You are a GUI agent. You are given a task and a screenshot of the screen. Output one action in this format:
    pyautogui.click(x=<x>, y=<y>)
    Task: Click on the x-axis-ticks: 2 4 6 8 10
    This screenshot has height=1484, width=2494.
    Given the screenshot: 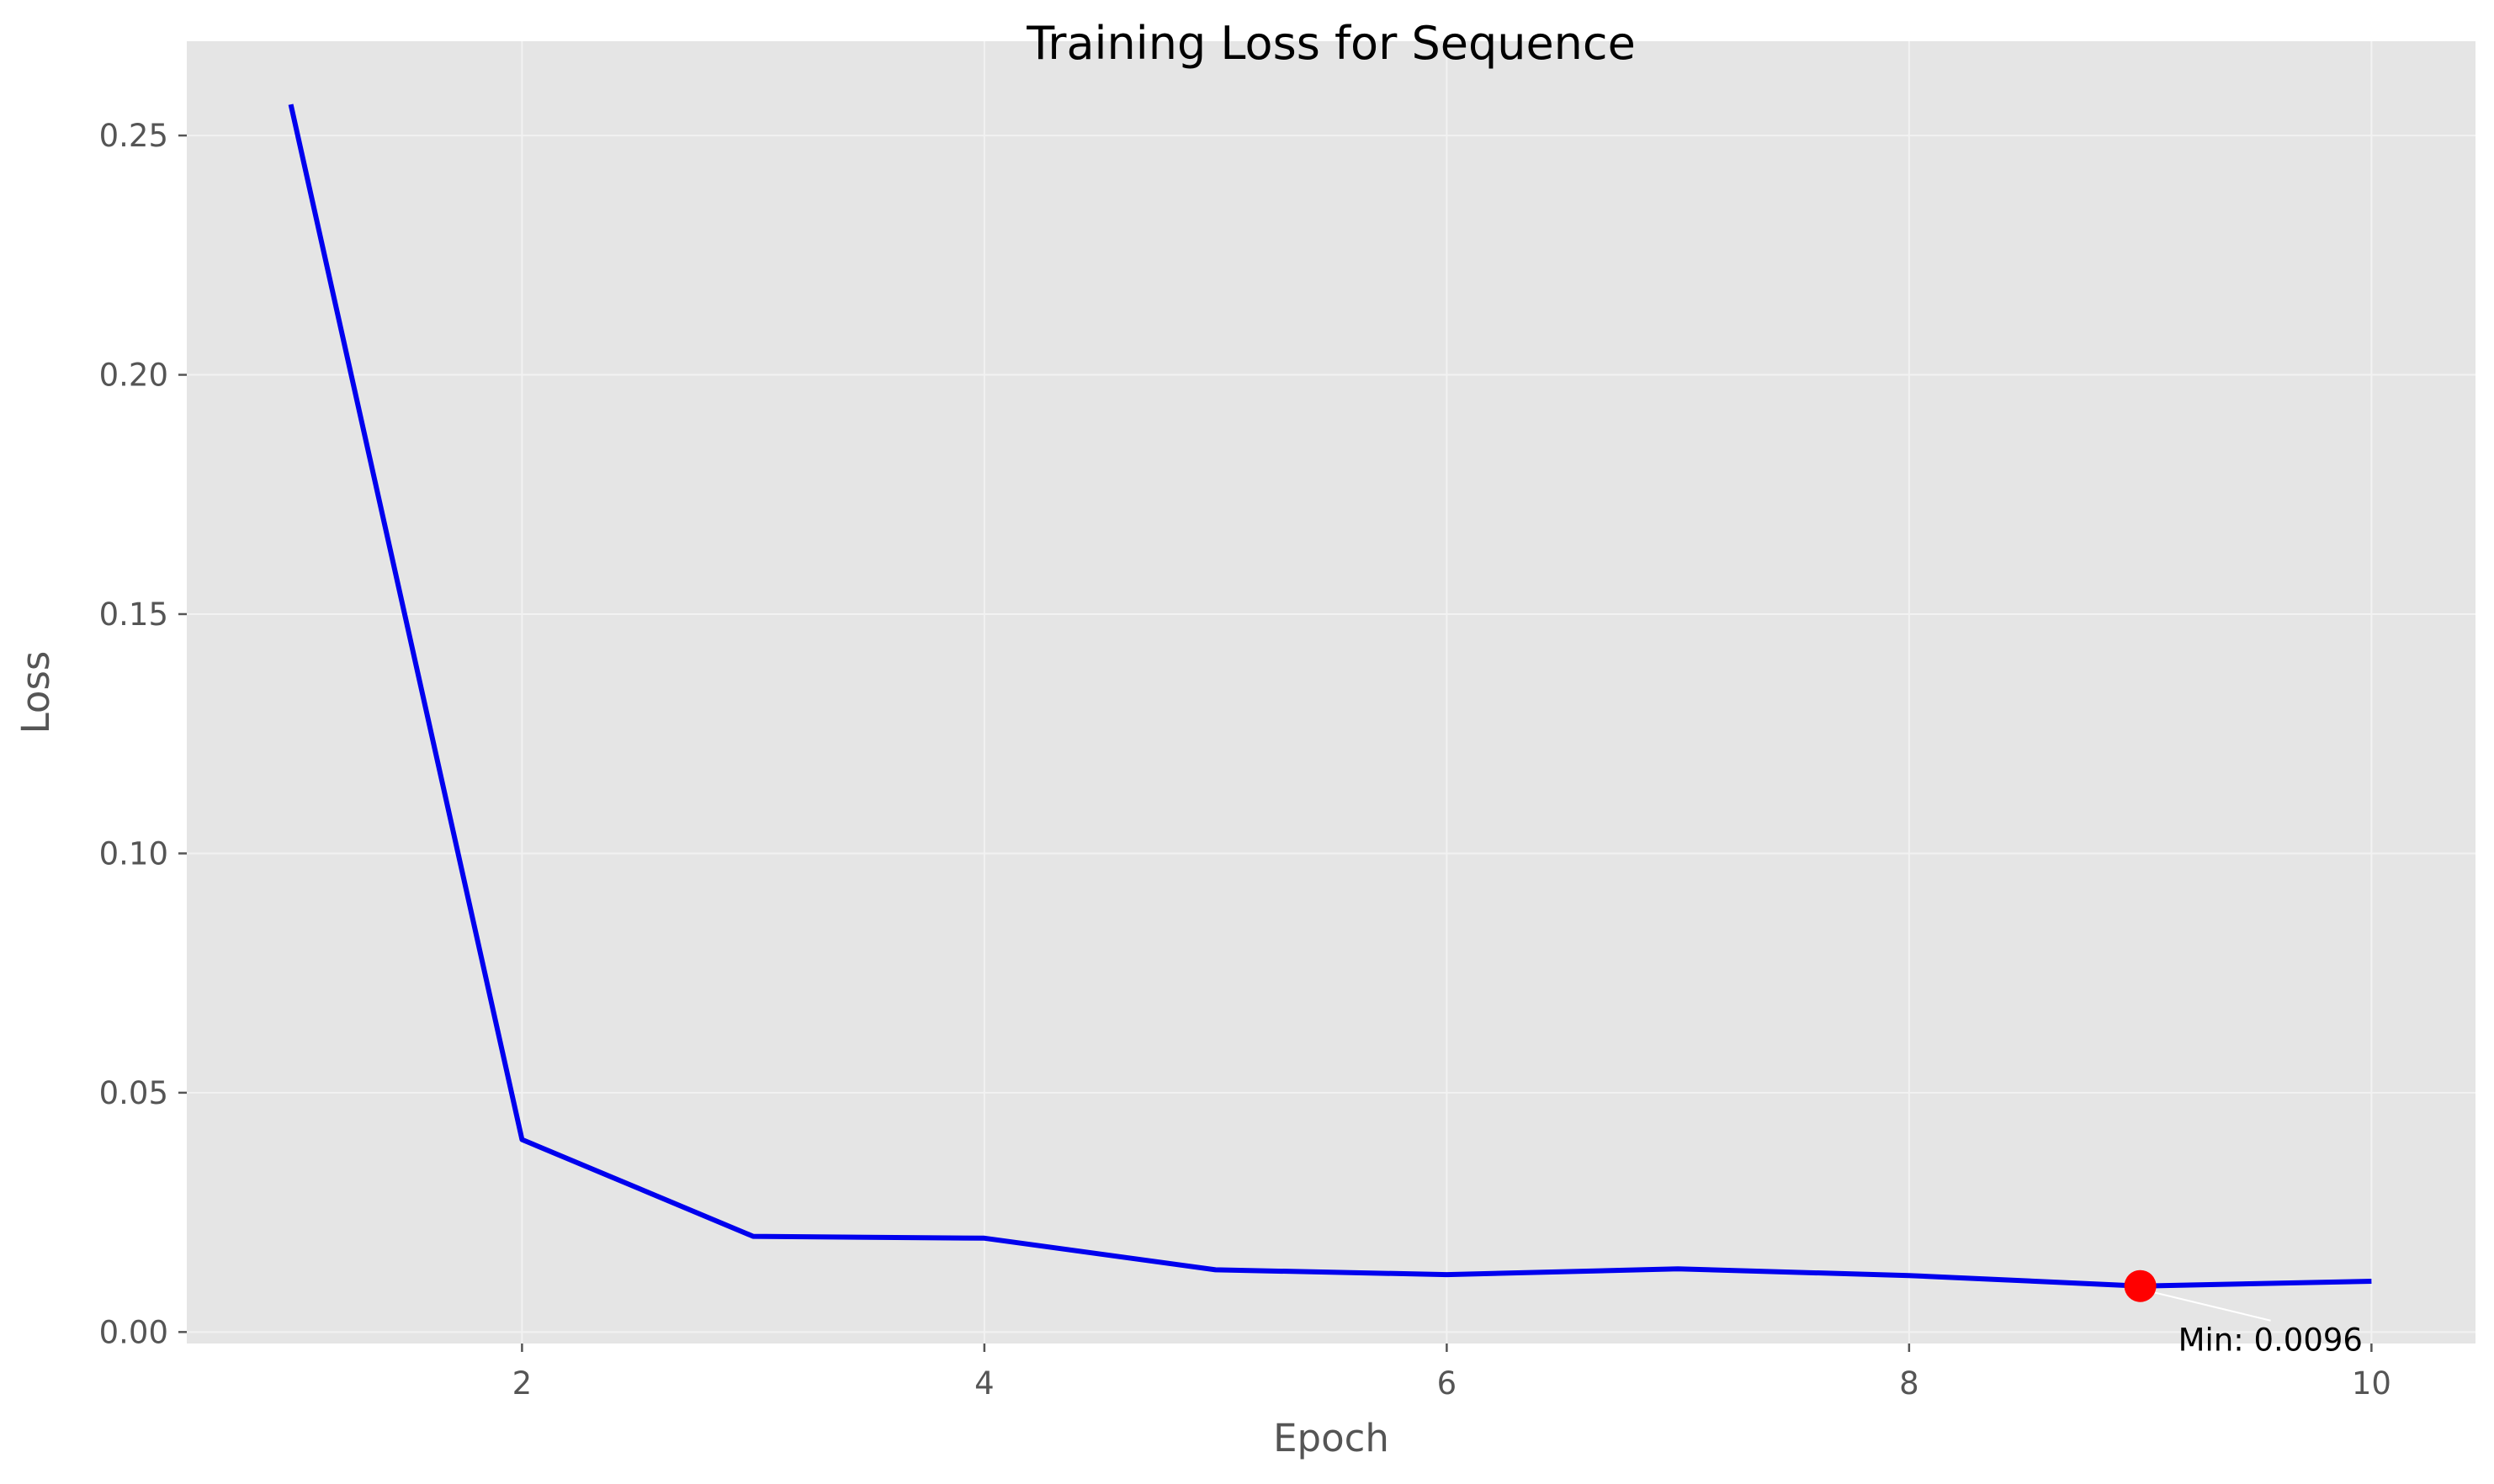 What is the action you would take?
    pyautogui.click(x=1451, y=1373)
    